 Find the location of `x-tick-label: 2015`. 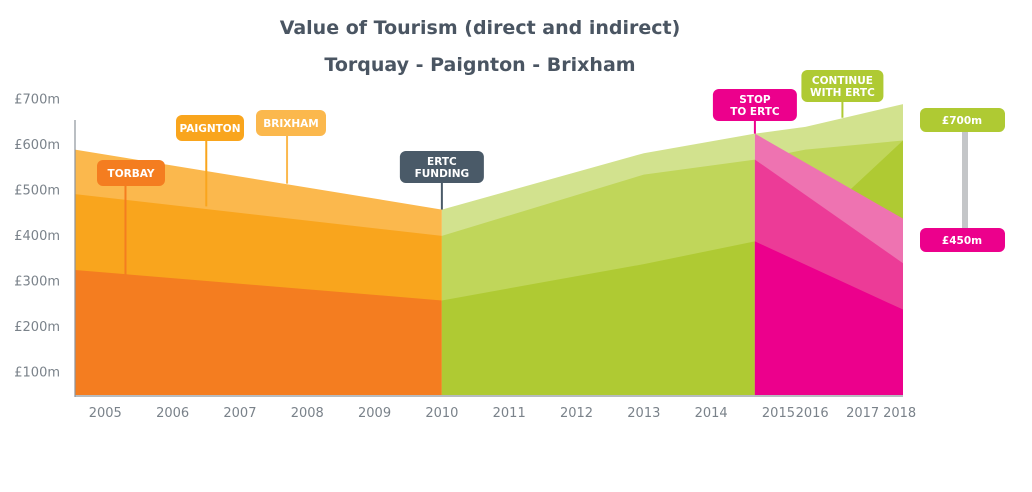

x-tick-label: 2015 is located at coordinates (778, 413).